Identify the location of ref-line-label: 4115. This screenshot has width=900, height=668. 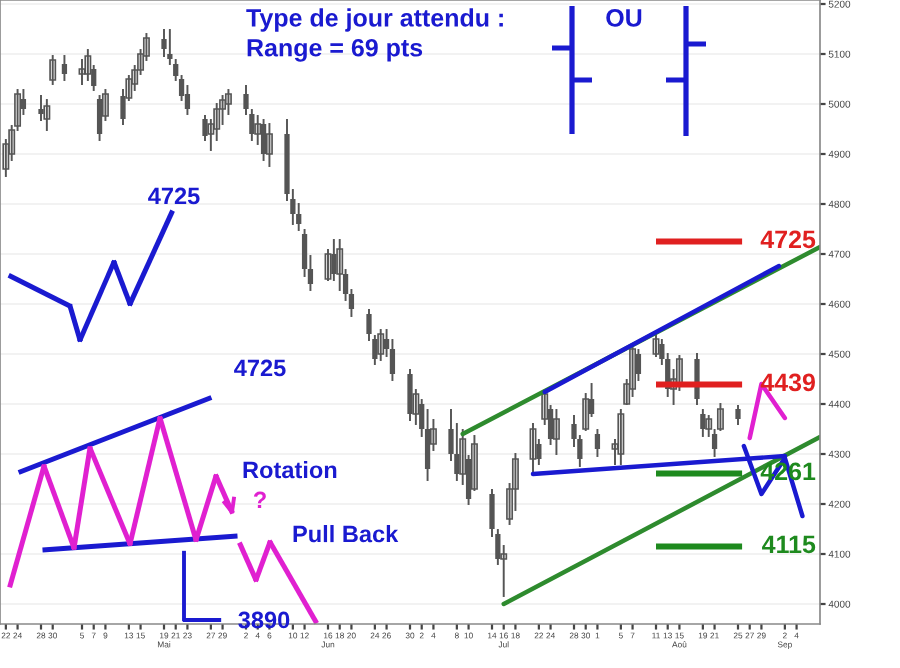
(789, 544).